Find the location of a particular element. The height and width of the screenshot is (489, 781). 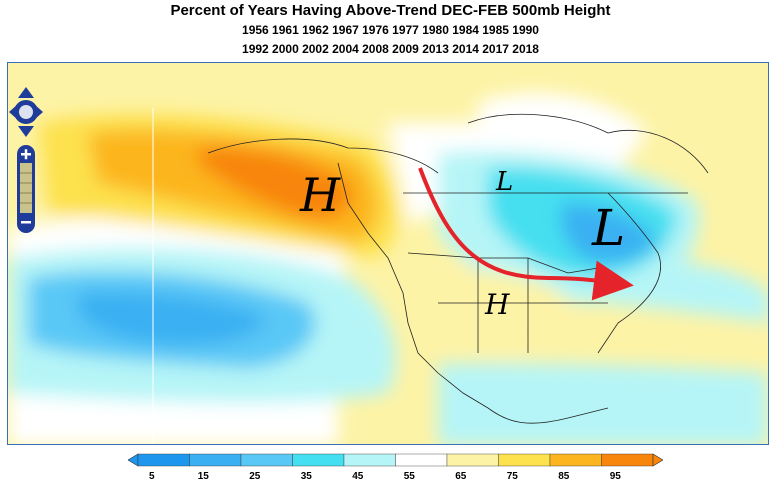

colorbar-tick-label: 75 is located at coordinates (513, 476).